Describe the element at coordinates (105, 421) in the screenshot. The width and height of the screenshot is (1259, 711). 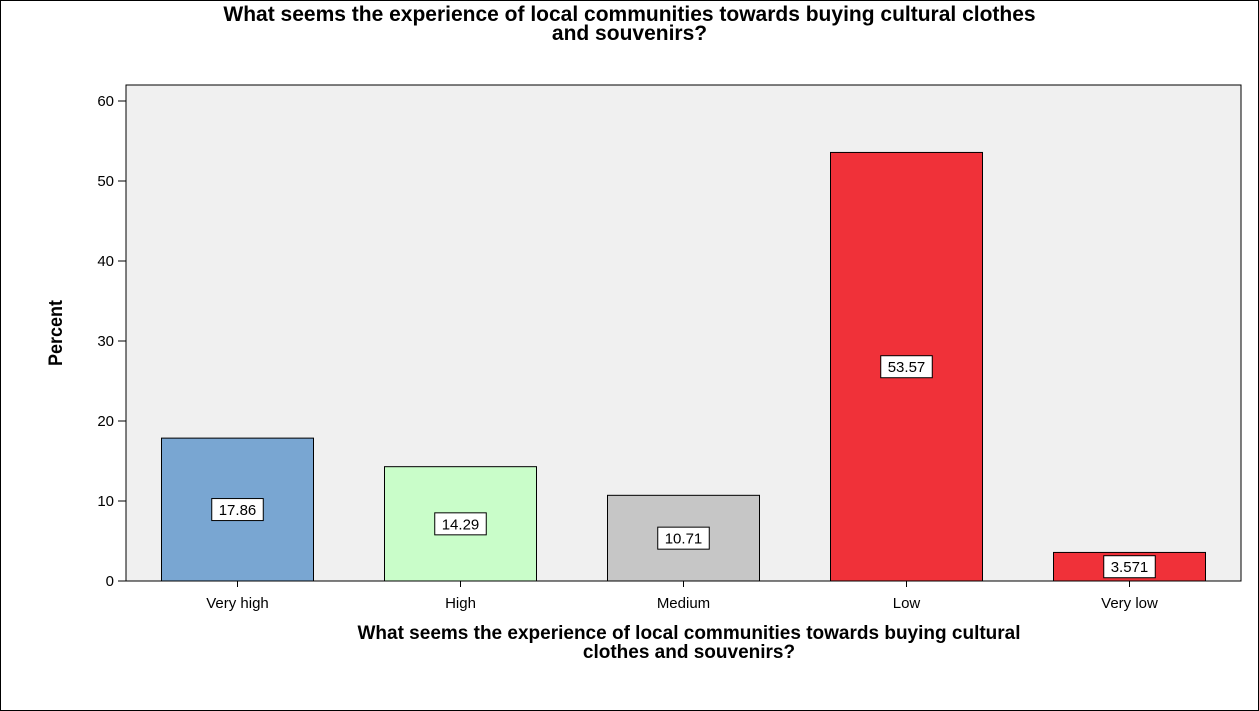
I see `y-tick-label: 20` at that location.